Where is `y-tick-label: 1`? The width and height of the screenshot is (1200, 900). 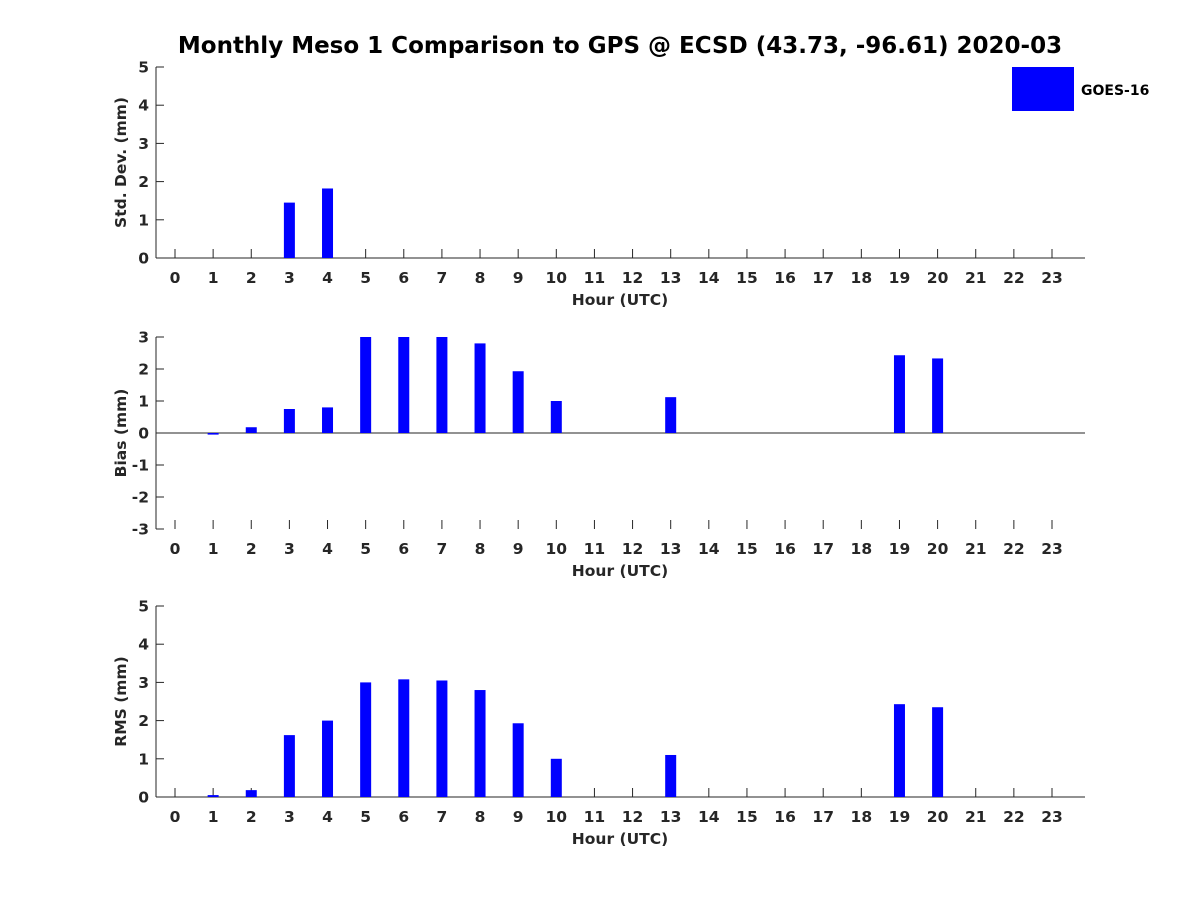 y-tick-label: 1 is located at coordinates (143, 220).